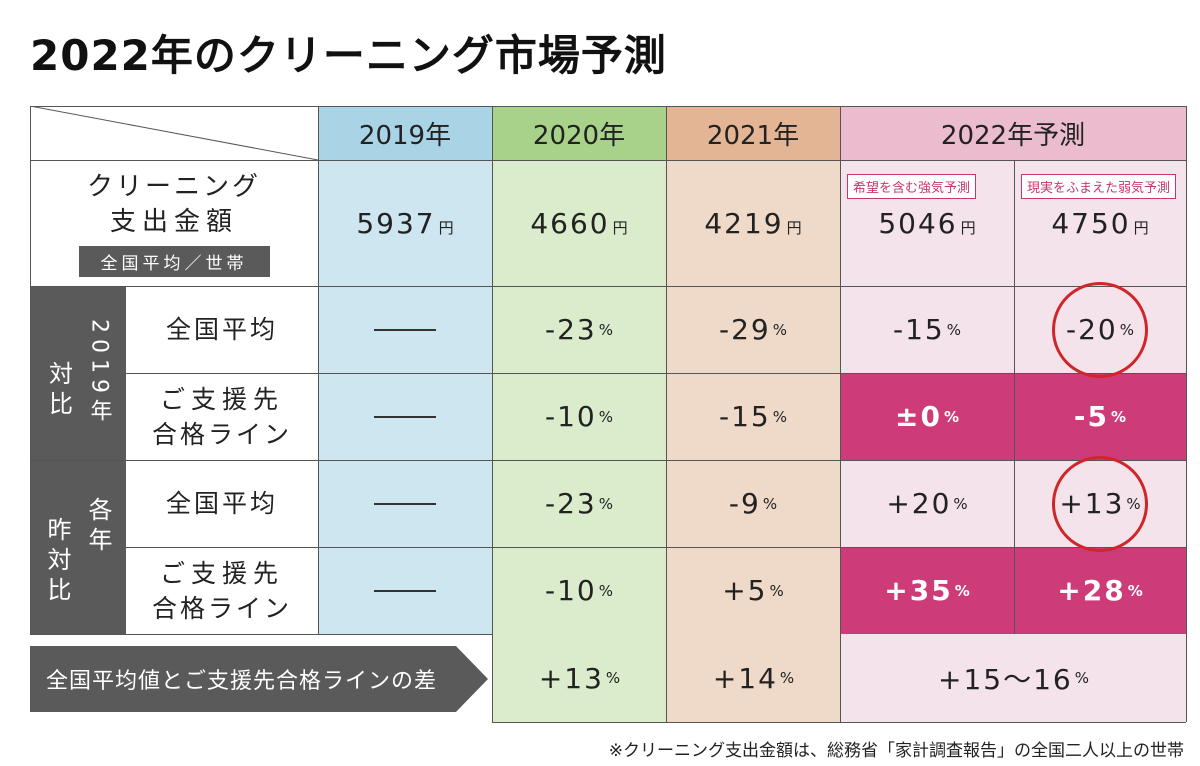  Describe the element at coordinates (753, 678) in the screenshot. I see `difference-2021: +14%` at that location.